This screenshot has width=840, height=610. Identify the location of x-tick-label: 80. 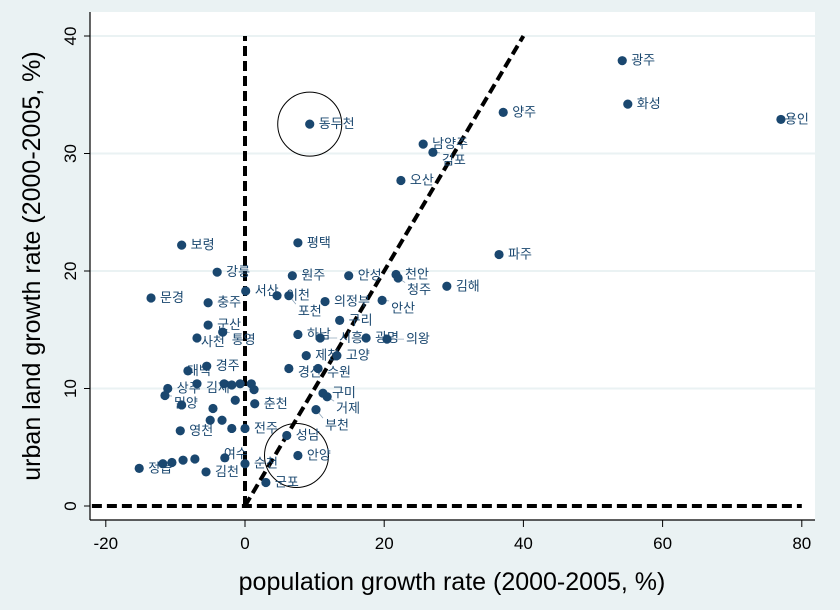
(801, 543).